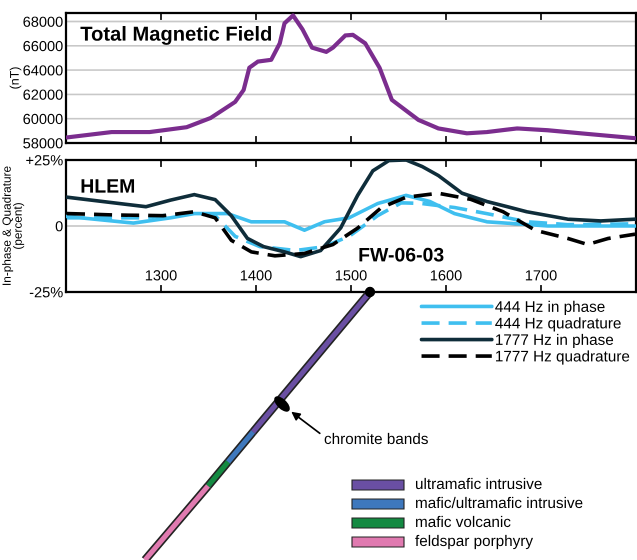 The height and width of the screenshot is (560, 637). What do you see at coordinates (108, 186) in the screenshot?
I see `text: HLEM` at bounding box center [108, 186].